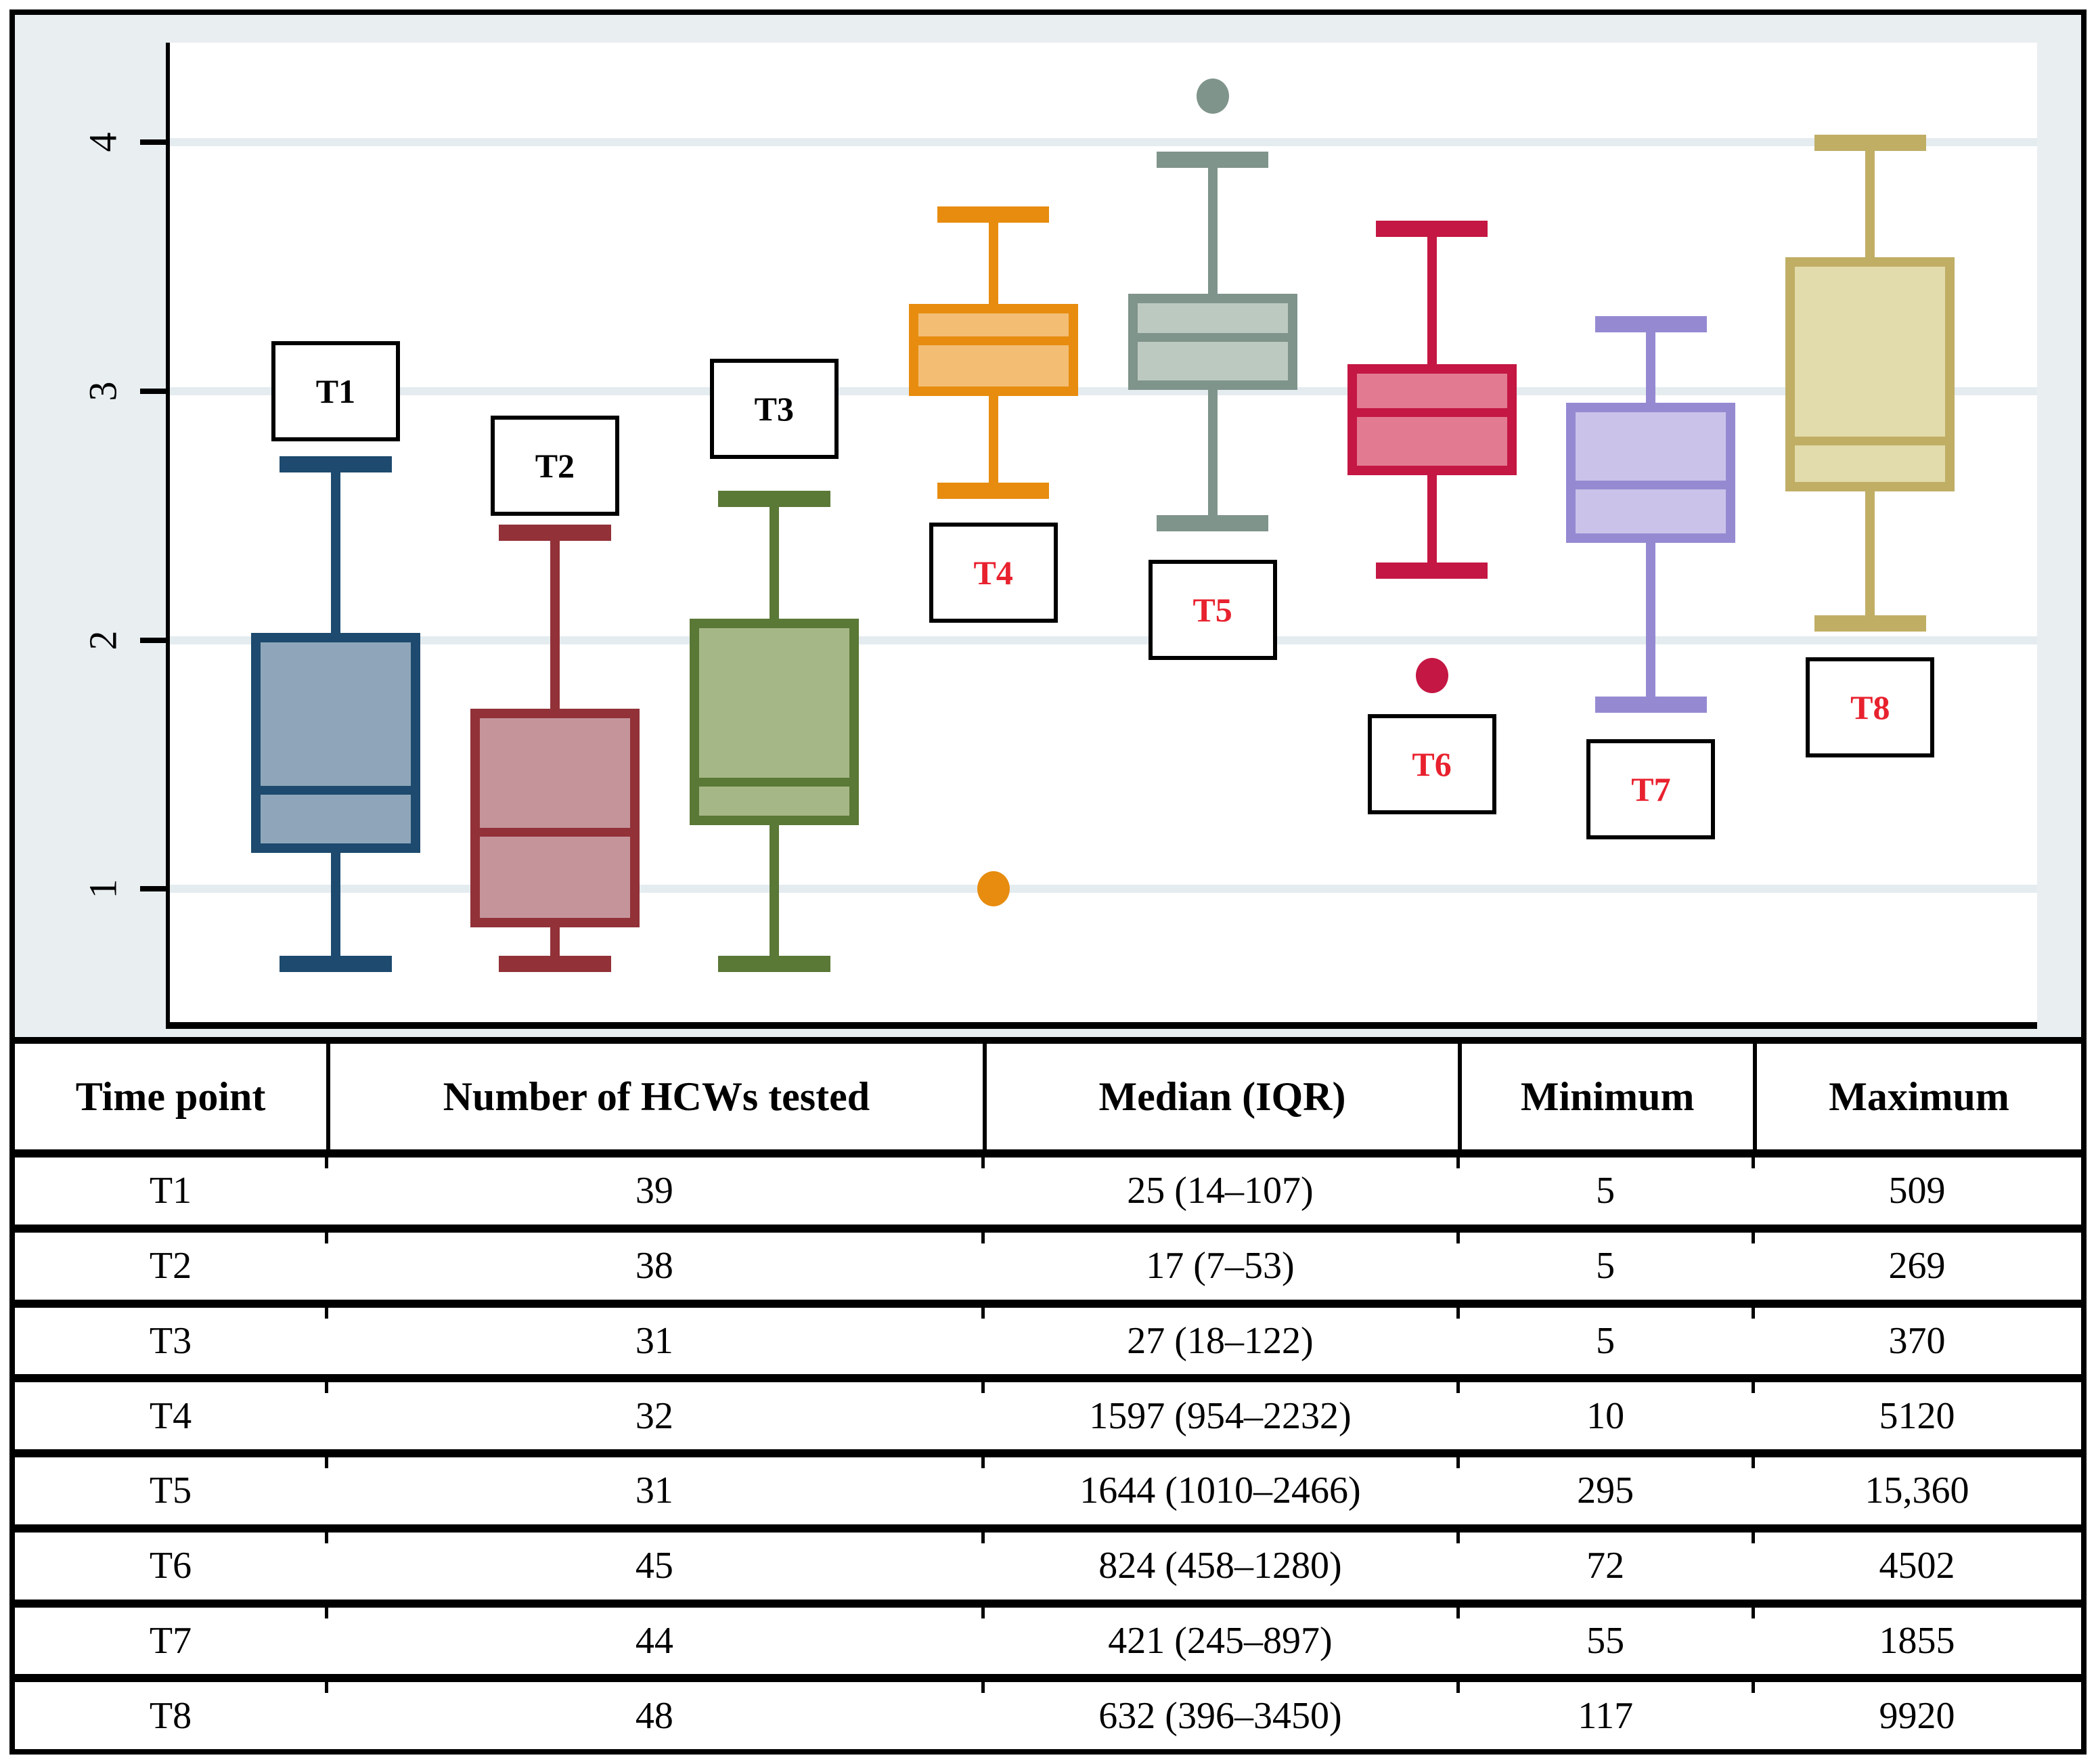 The width and height of the screenshot is (2096, 1764). Describe the element at coordinates (170, 1096) in the screenshot. I see `header-cell-timepoint: Time point` at that location.